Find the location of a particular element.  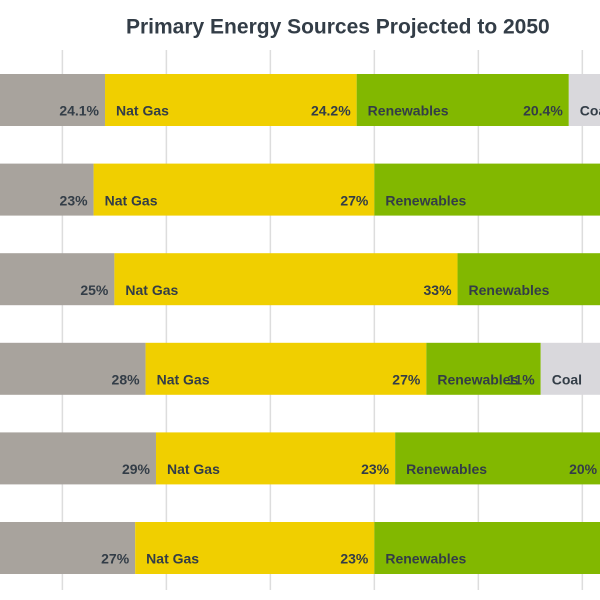

value-label: 25% is located at coordinates (94, 290).